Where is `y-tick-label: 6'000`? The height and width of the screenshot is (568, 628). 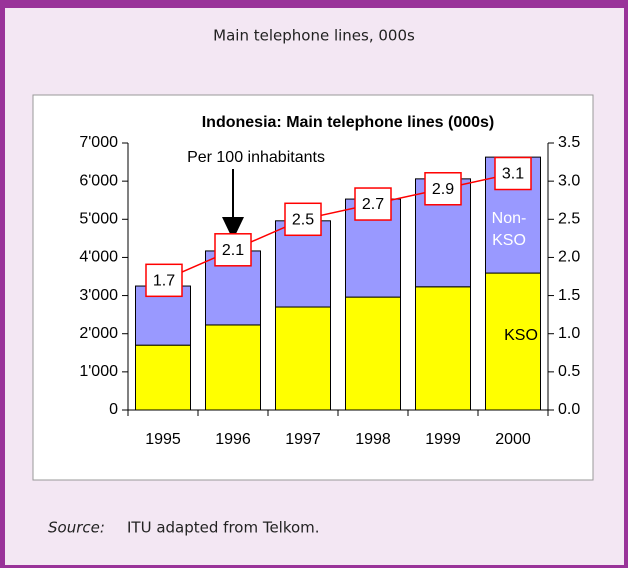 y-tick-label: 6'000 is located at coordinates (98, 180).